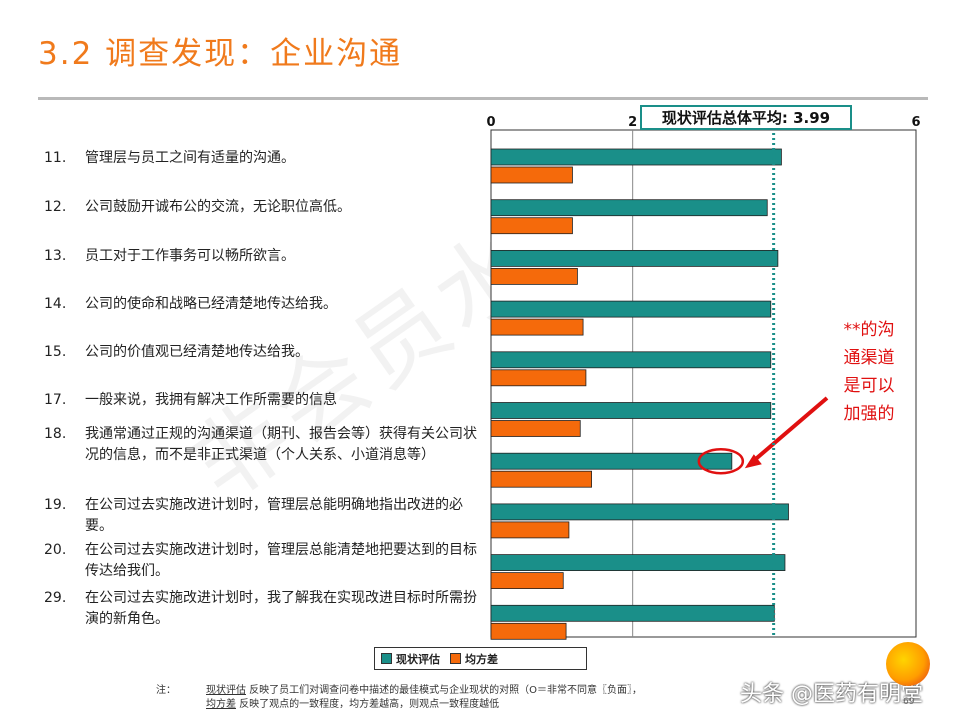 This screenshot has height=720, width=960. What do you see at coordinates (218, 207) in the screenshot?
I see `question-text: 公司鼓励开诚布公的交流，无论职位高低。` at bounding box center [218, 207].